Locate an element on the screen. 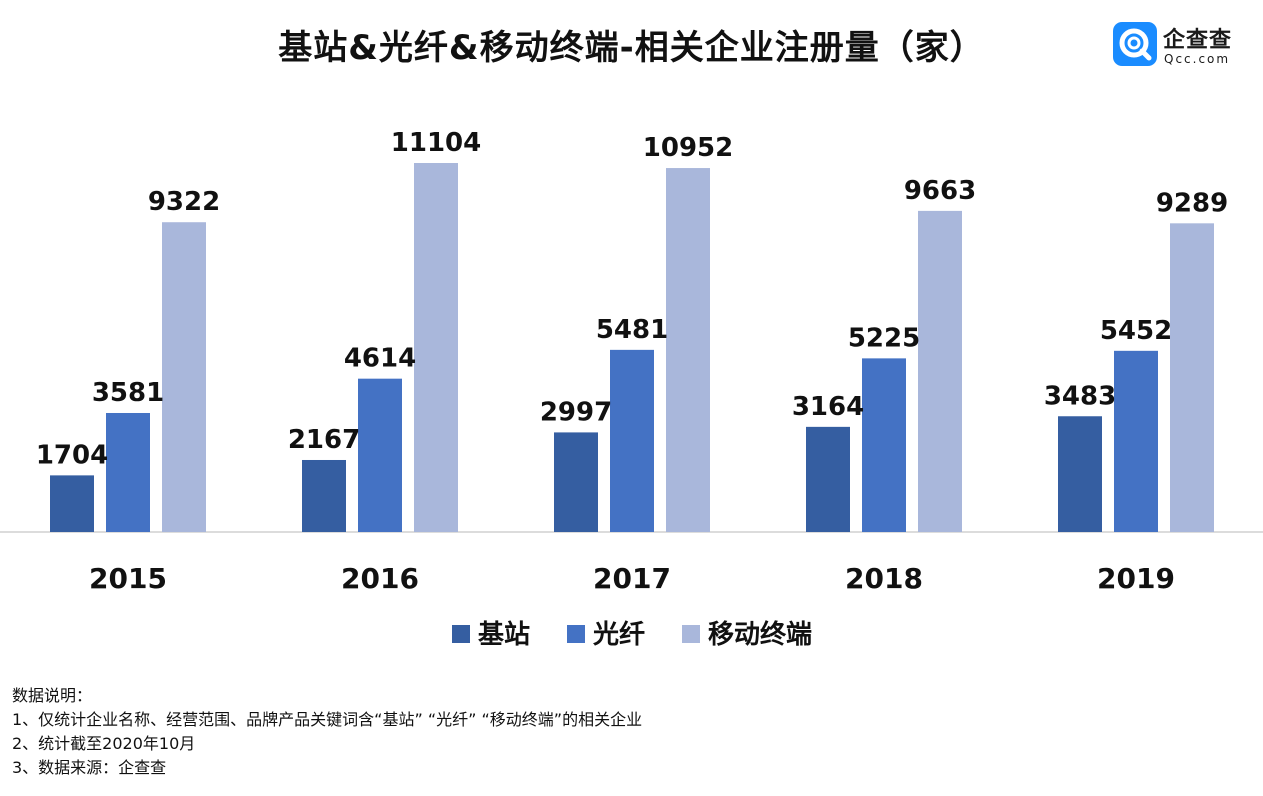 The width and height of the screenshot is (1263, 796). x-tick-2018: 2018 is located at coordinates (884, 578).